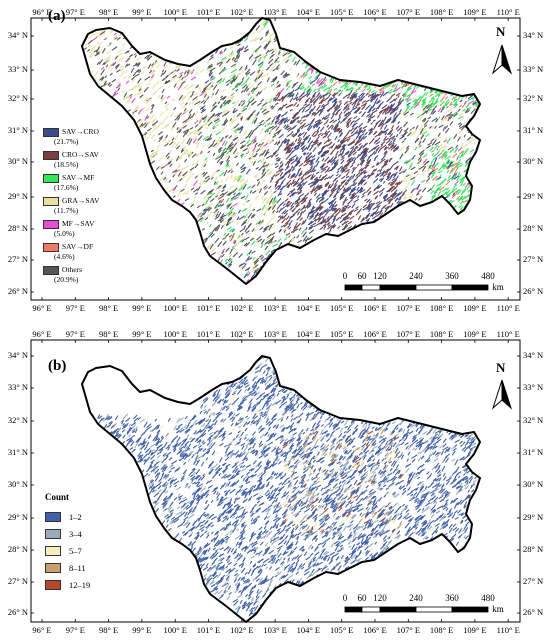  What do you see at coordinates (242, 12) in the screenshot?
I see `longitude-label-top: 102° E` at bounding box center [242, 12].